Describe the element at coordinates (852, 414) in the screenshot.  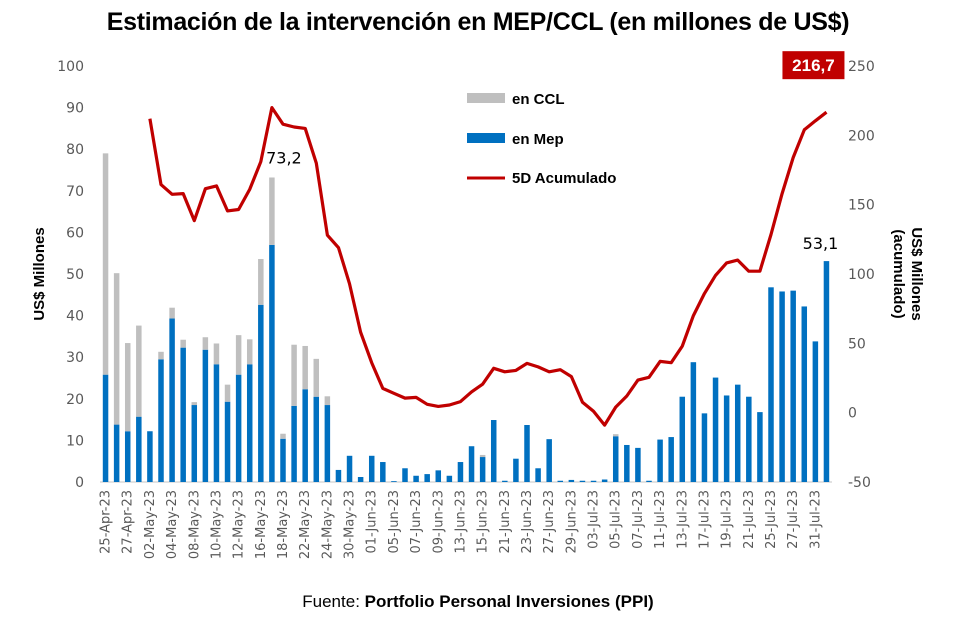
I see `y2-tick-label: 0` at that location.